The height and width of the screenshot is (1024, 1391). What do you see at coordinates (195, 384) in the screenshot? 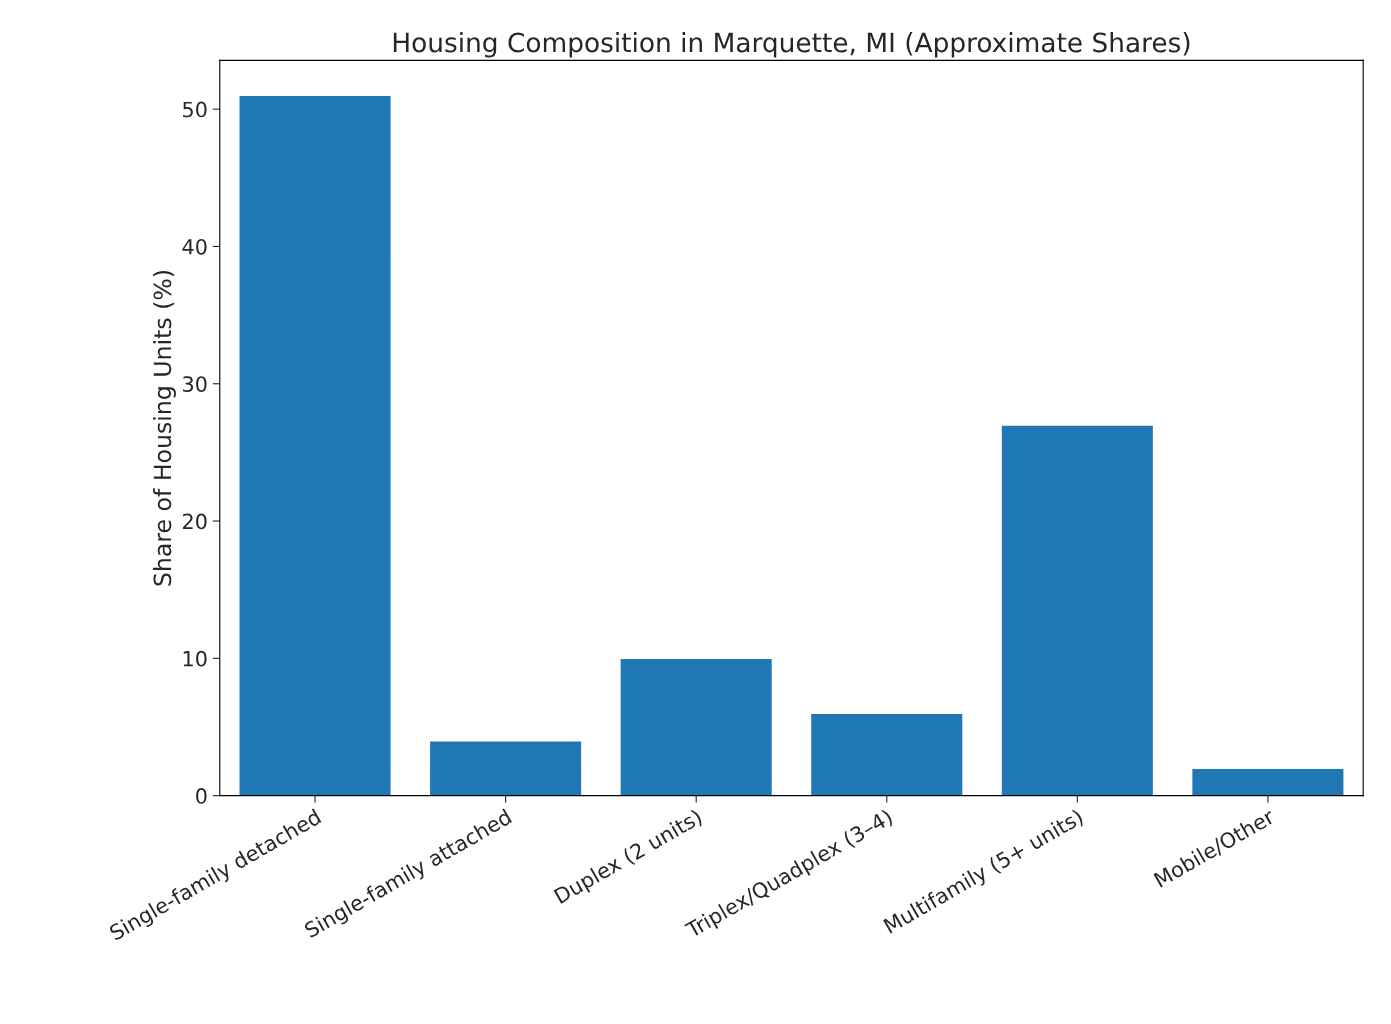
I see `y-tick-label: 30` at bounding box center [195, 384].